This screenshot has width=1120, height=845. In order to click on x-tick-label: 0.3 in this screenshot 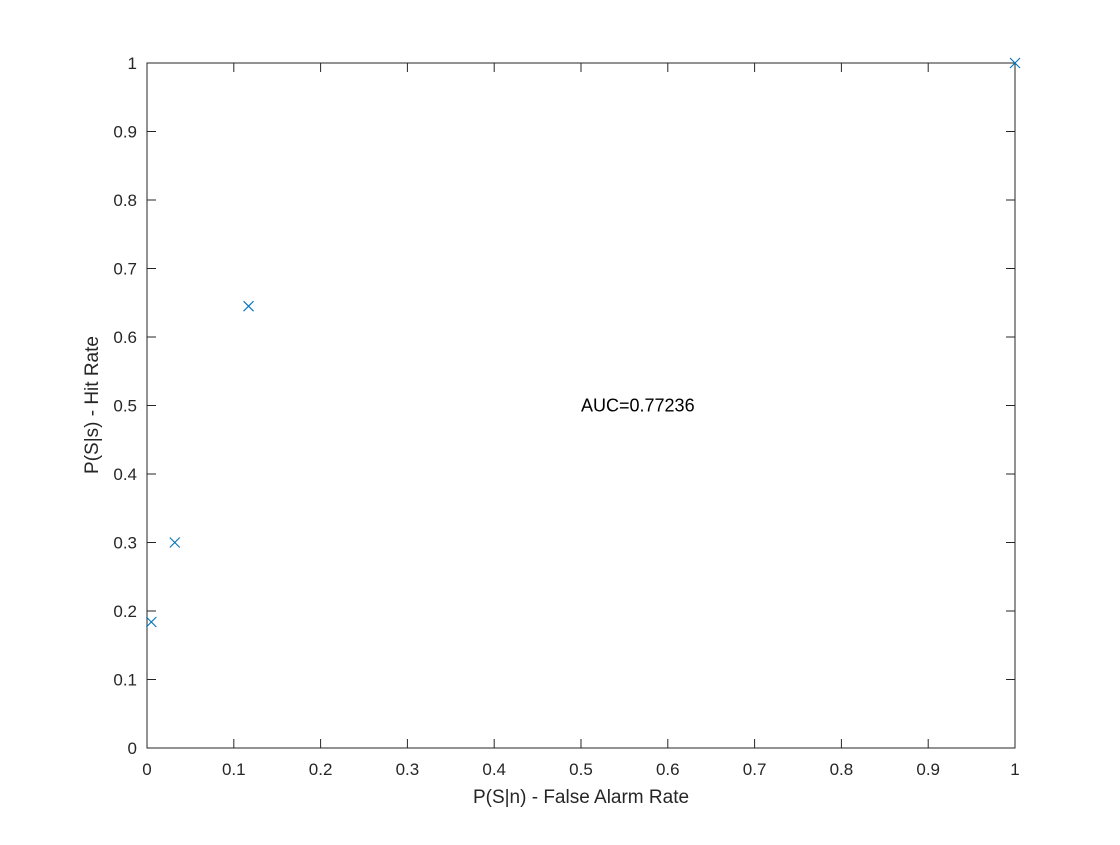, I will do `click(408, 769)`.